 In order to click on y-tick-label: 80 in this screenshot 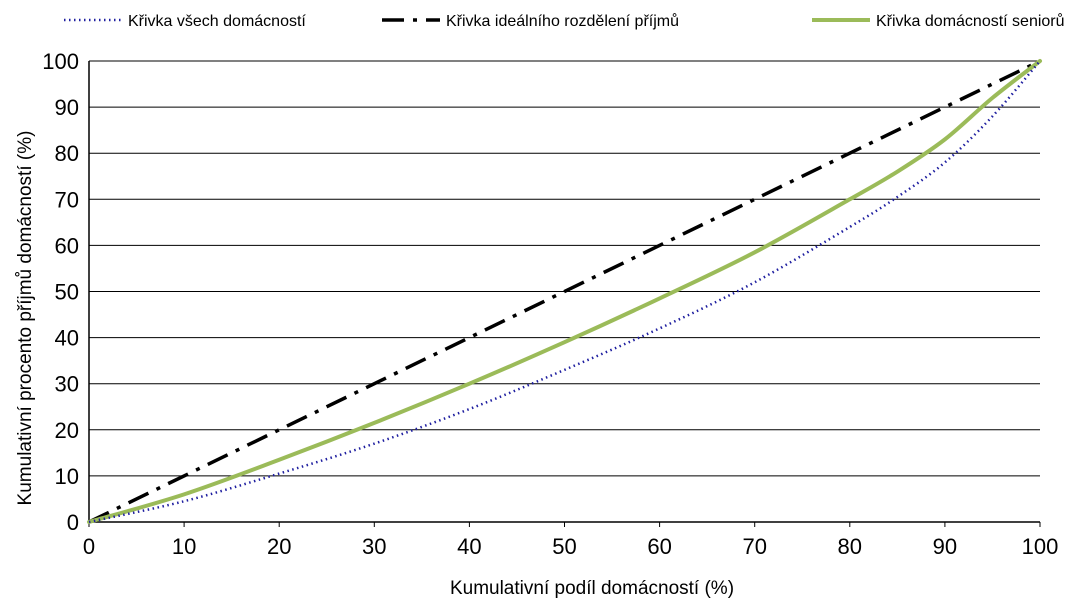, I will do `click(67, 153)`.